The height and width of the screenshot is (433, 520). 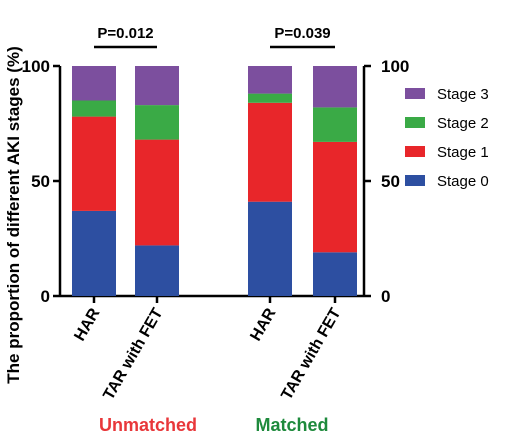 I want to click on legend-label: Stage 0, so click(x=463, y=181).